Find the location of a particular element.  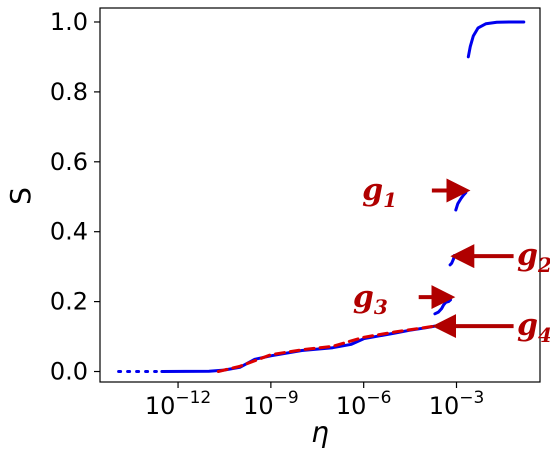

y-tick-label: 0.6 is located at coordinates (69, 162).